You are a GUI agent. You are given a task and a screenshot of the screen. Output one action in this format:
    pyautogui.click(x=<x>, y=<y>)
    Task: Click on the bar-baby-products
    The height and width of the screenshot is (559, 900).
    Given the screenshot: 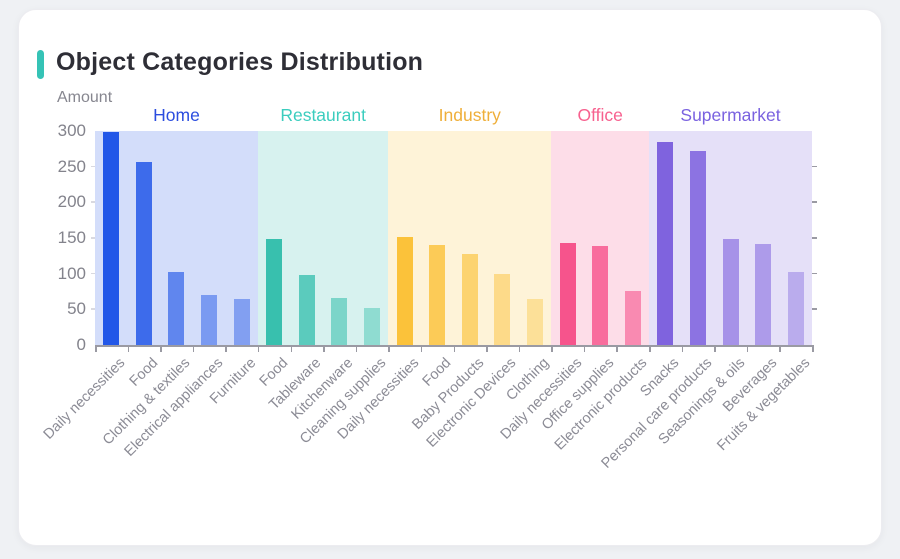 What is the action you would take?
    pyautogui.click(x=469, y=299)
    